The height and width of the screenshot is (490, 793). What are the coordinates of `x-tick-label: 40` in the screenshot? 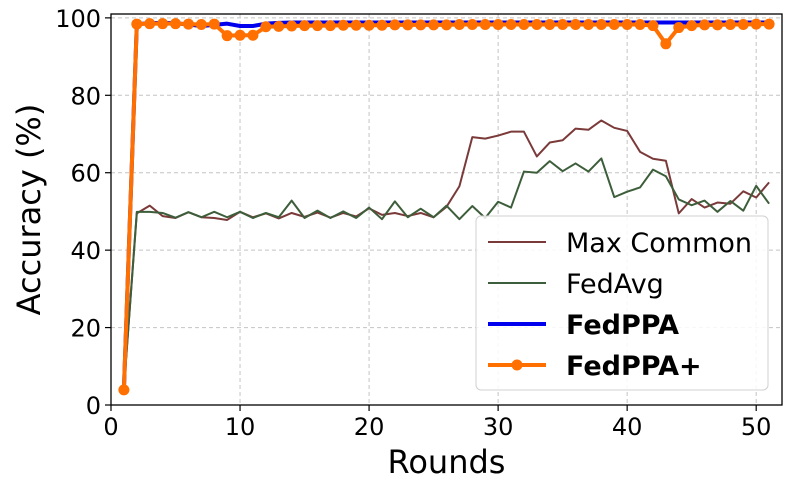 It's located at (627, 427).